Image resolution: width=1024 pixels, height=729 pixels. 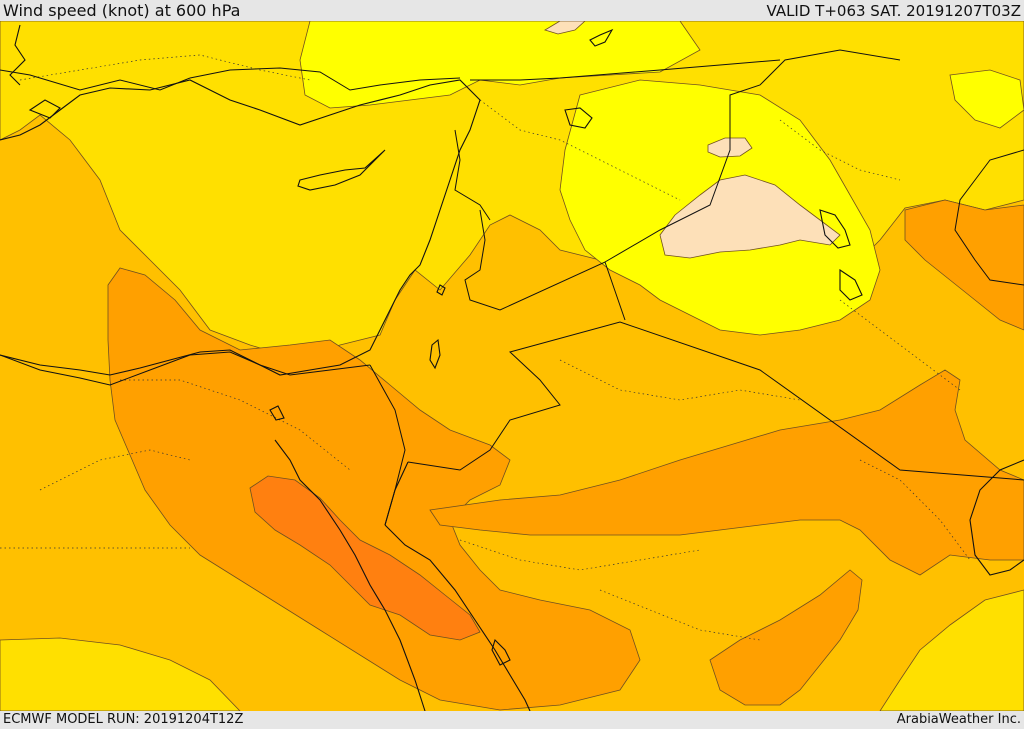 What do you see at coordinates (122, 10) in the screenshot?
I see `map-title: Wind speed (knot) at 600 hPa` at bounding box center [122, 10].